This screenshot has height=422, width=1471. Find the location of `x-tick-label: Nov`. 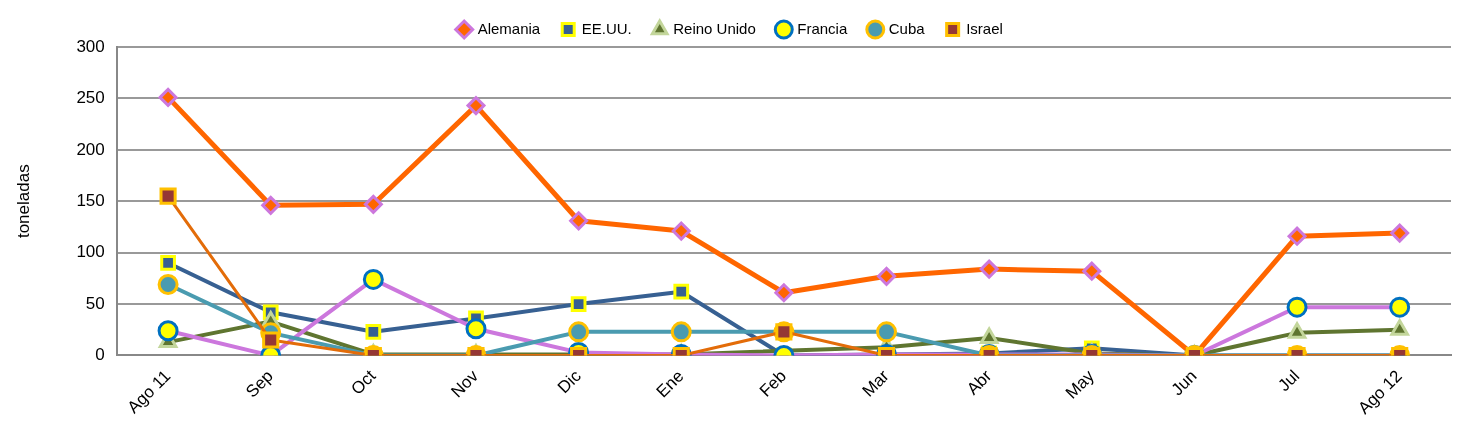

x-tick-label: Nov is located at coordinates (465, 384).